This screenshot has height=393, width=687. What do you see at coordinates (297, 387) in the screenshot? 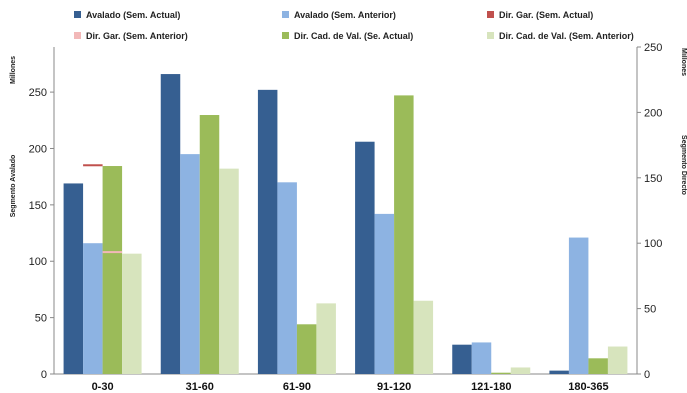
I see `category-label: 61-90` at bounding box center [297, 387].